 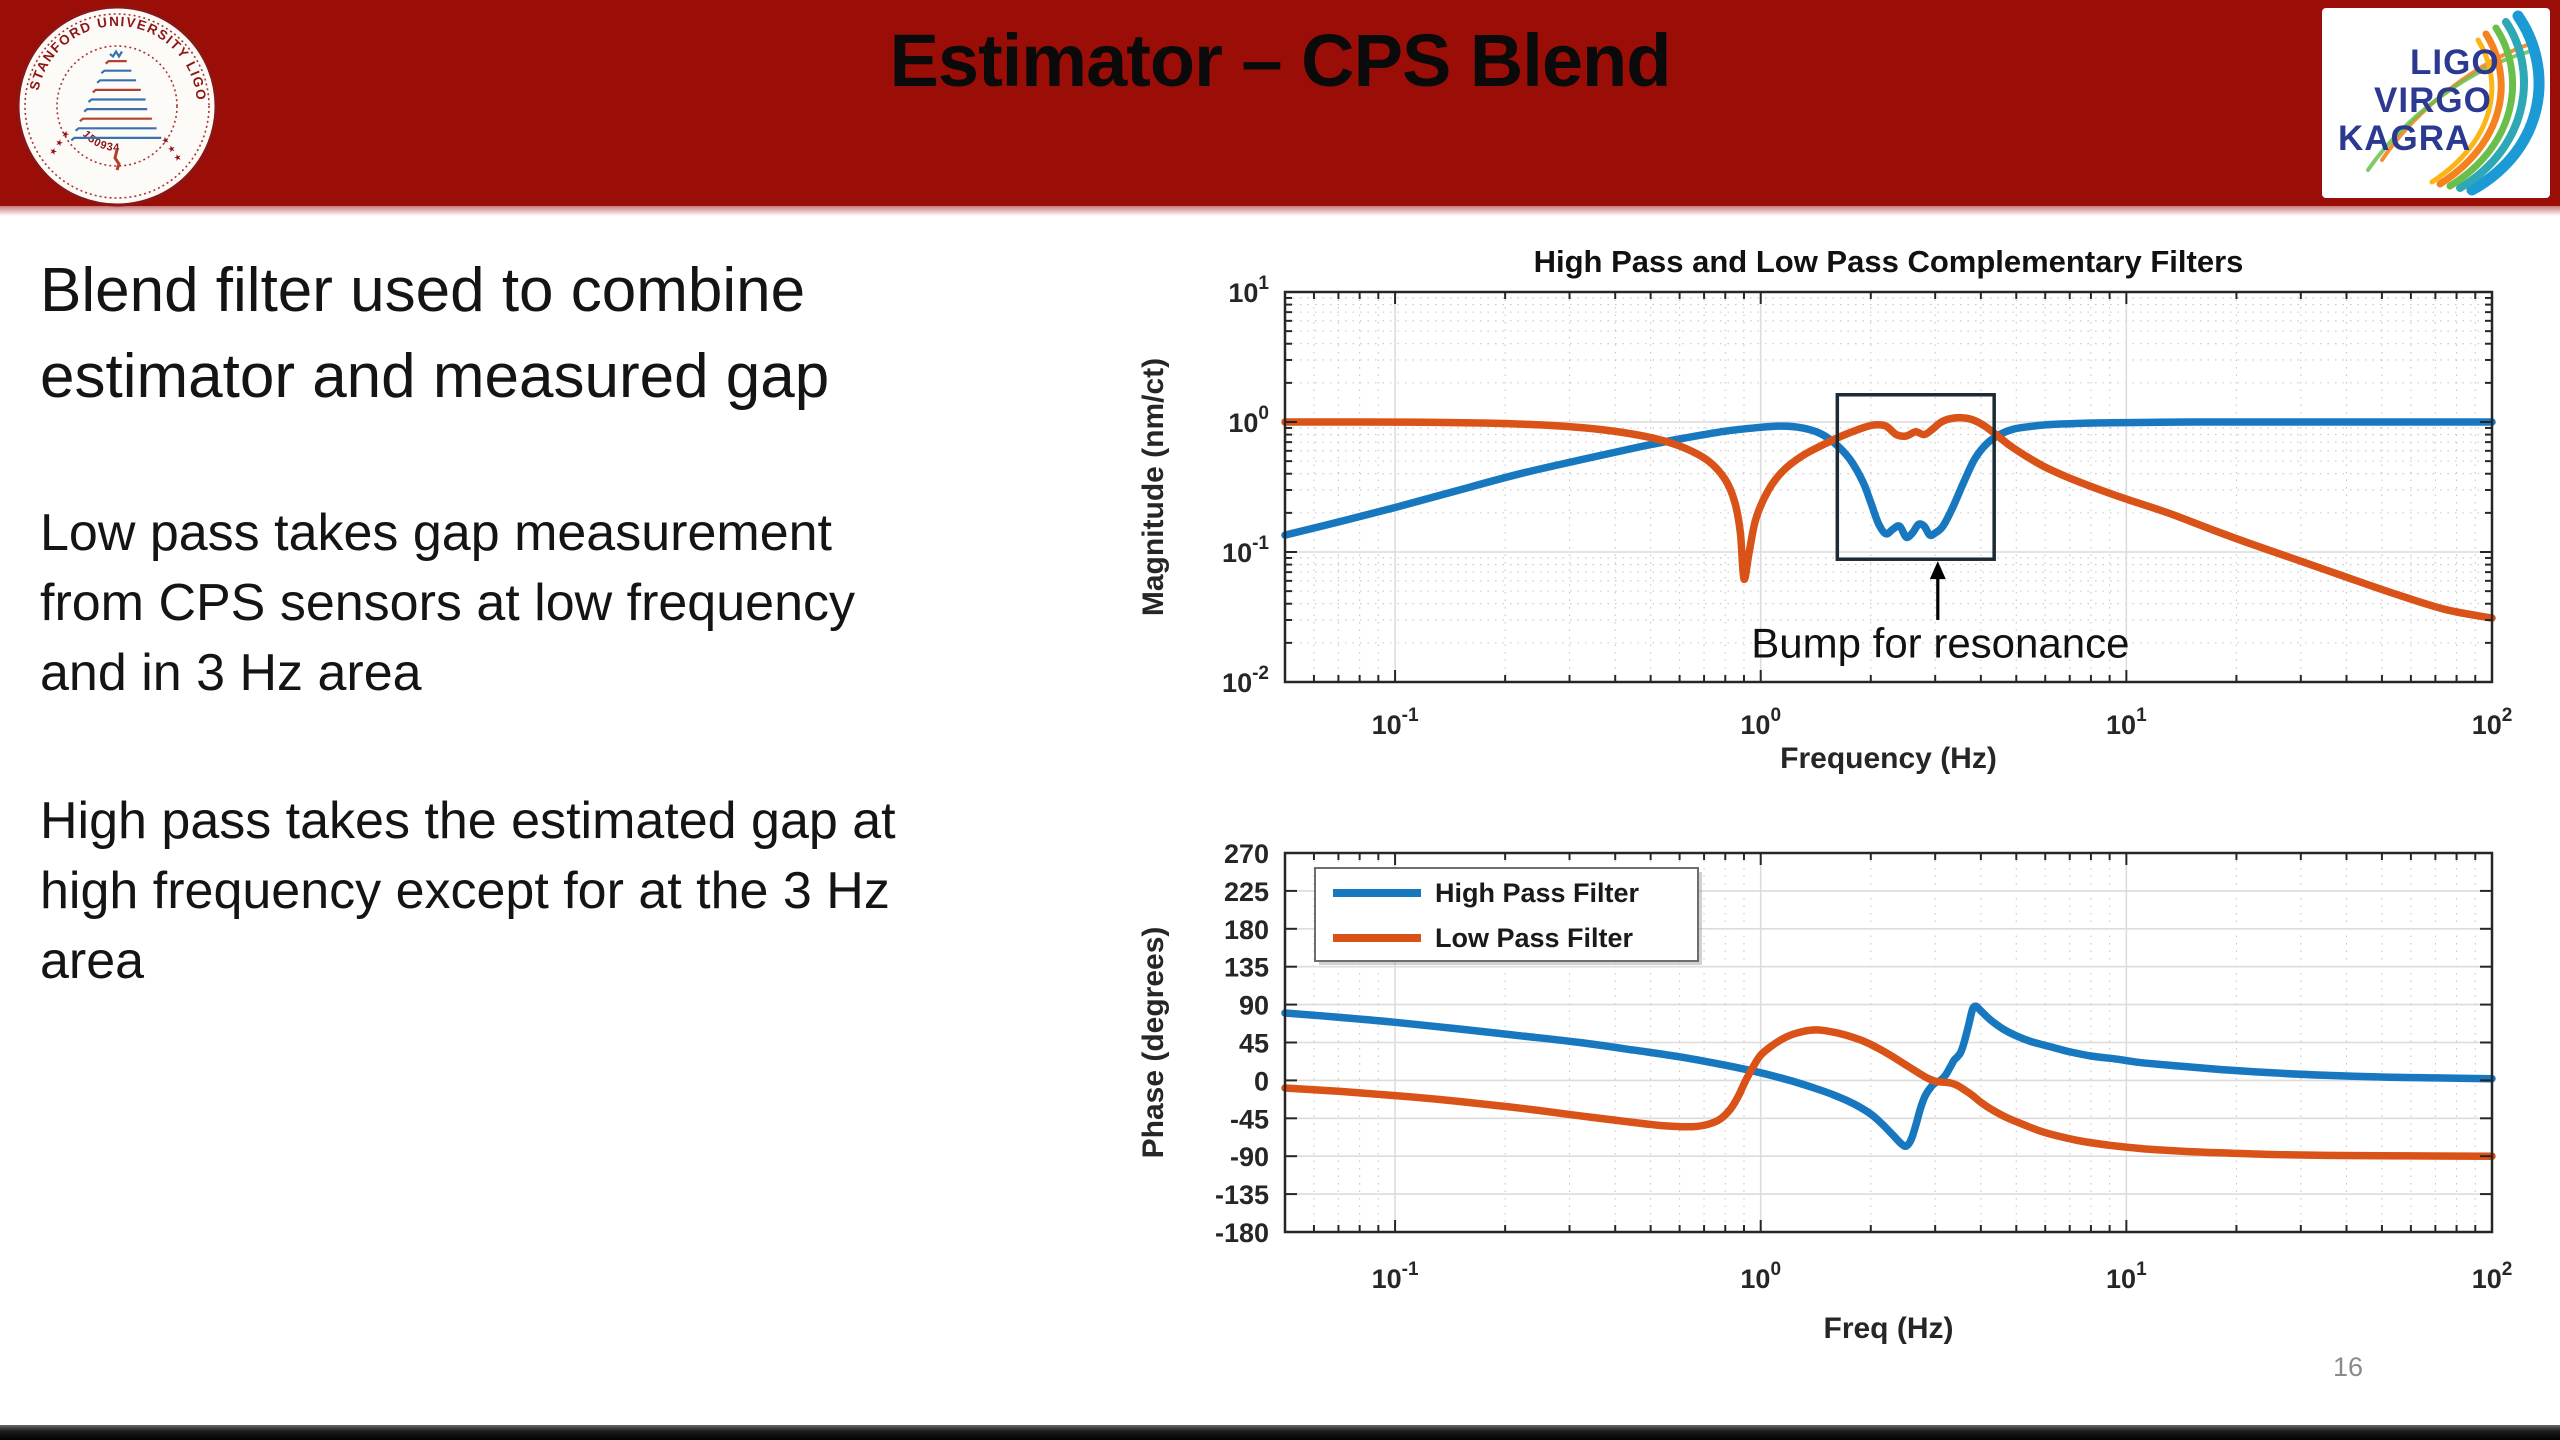 I want to click on ligo-virgo-kagra-logo: LIGO VIRGO KAGRA, so click(x=2436, y=103).